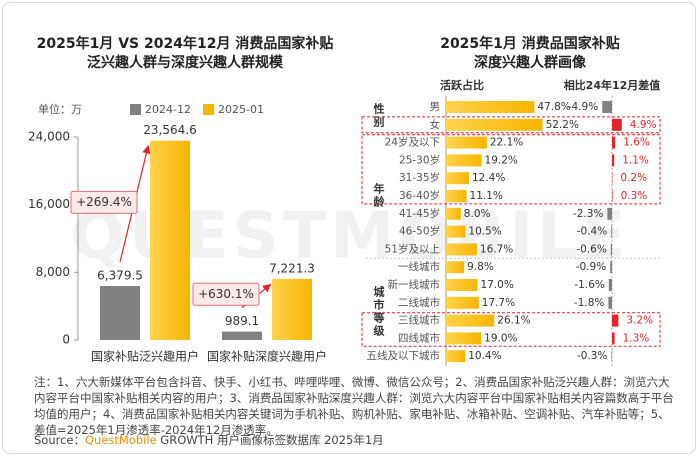 The width and height of the screenshot is (700, 458). Describe the element at coordinates (634, 196) in the screenshot. I see `diff-label: 0.3%` at that location.